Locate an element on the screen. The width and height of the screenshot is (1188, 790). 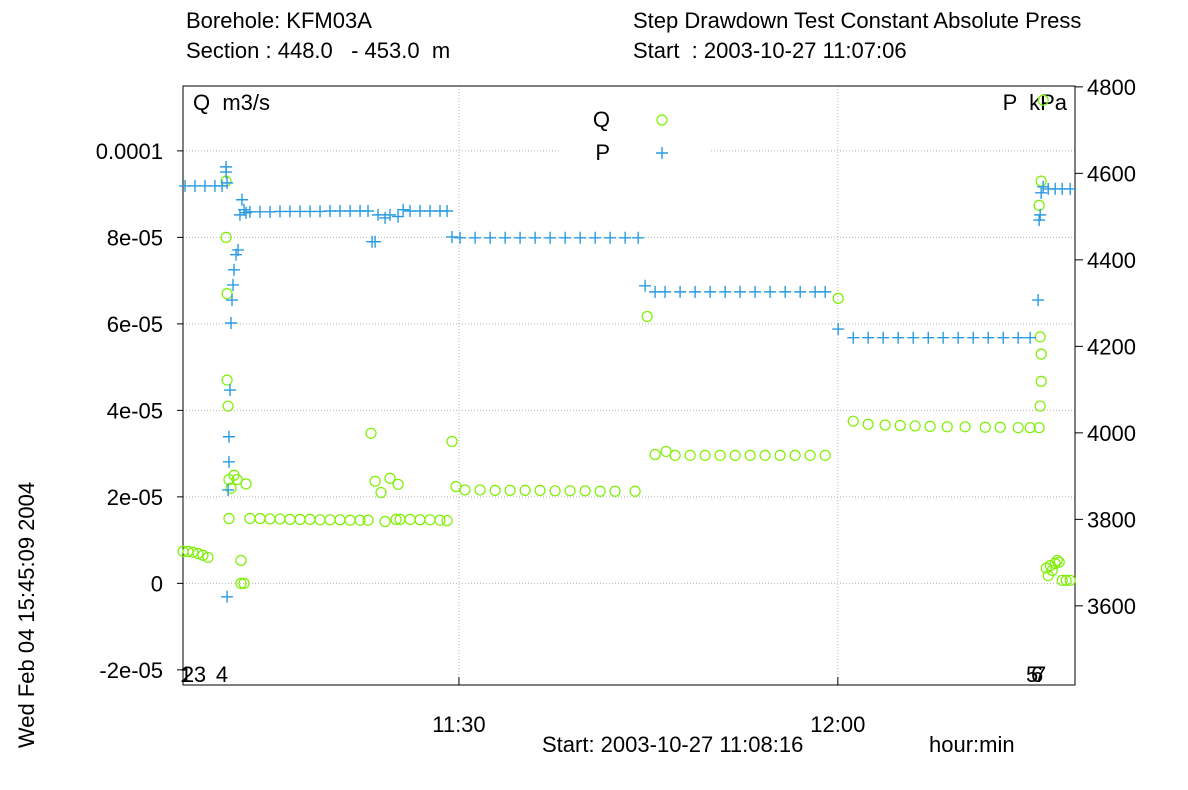
event-label: 1 is located at coordinates (186, 674).